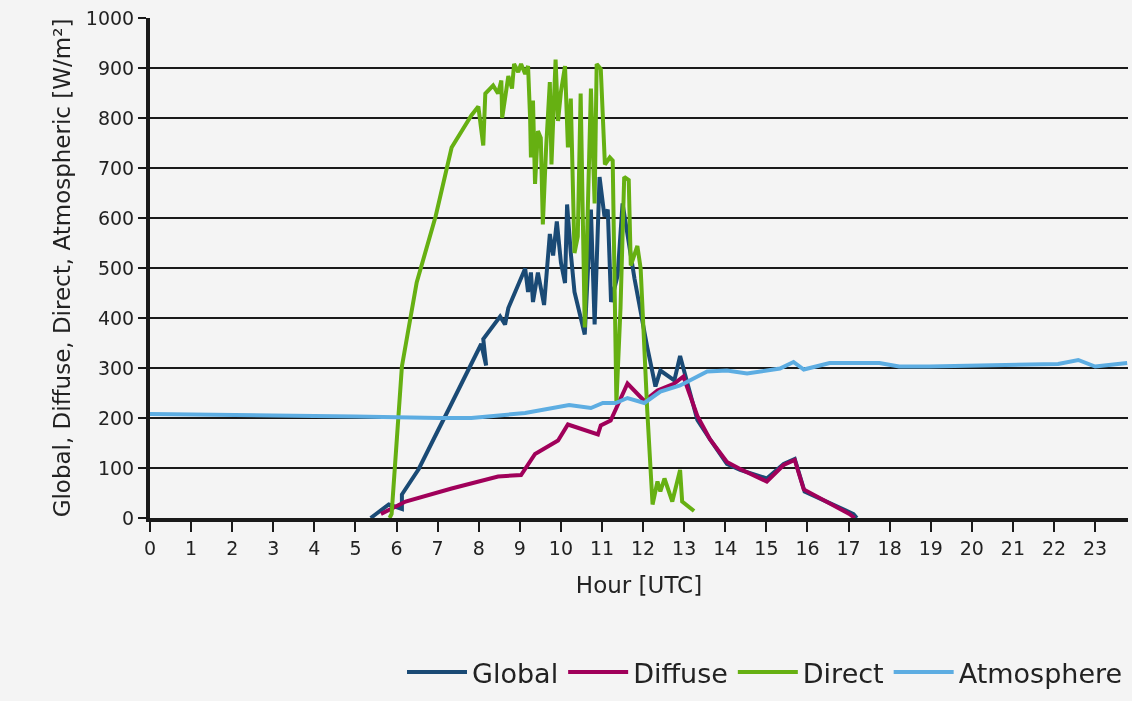 The height and width of the screenshot is (701, 1132). I want to click on y-tick-label: 800, so click(116, 117).